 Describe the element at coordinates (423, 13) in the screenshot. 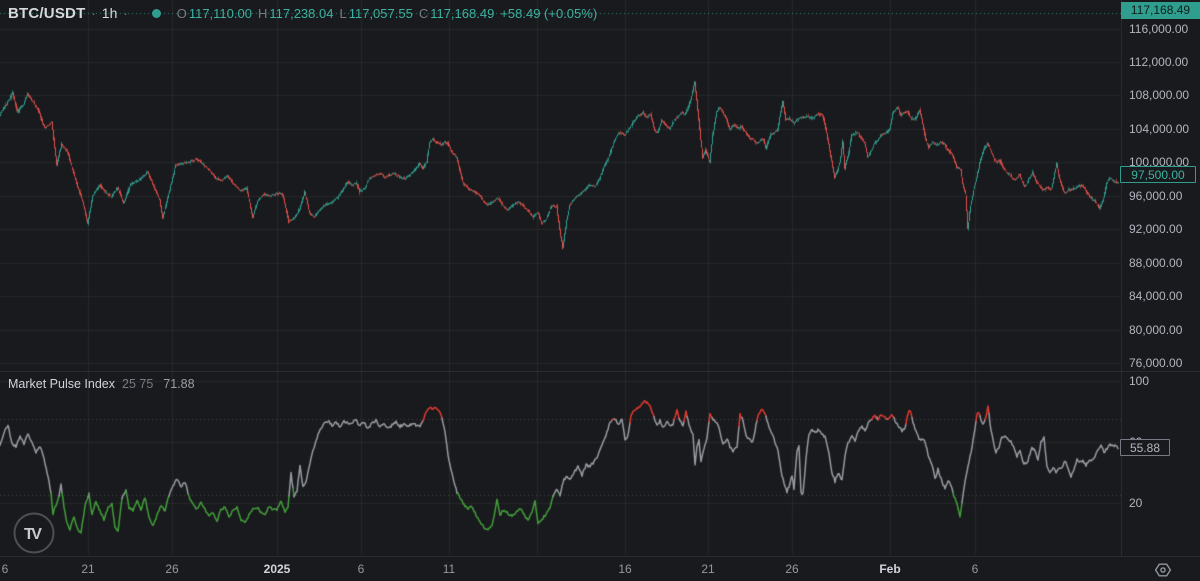

I see `close-key: C` at that location.